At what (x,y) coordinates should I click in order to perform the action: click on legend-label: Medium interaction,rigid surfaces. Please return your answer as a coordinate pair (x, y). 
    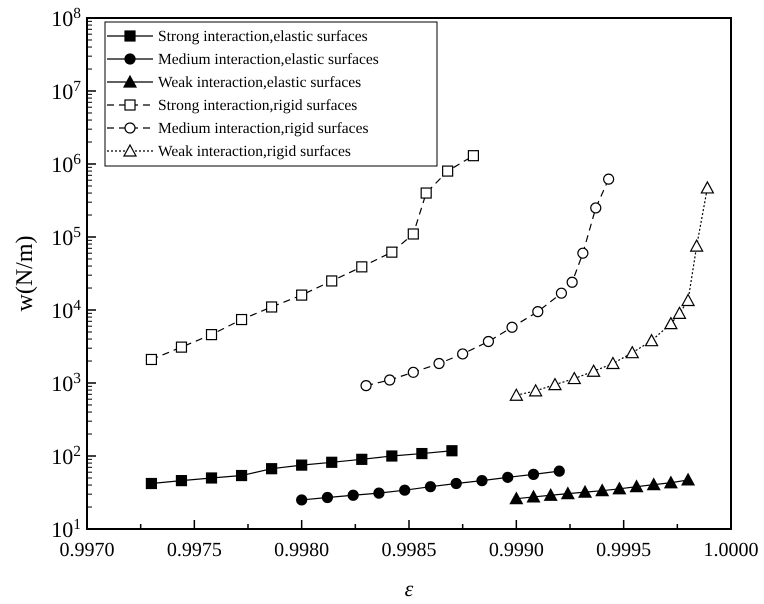
    Looking at the image, I should click on (263, 128).